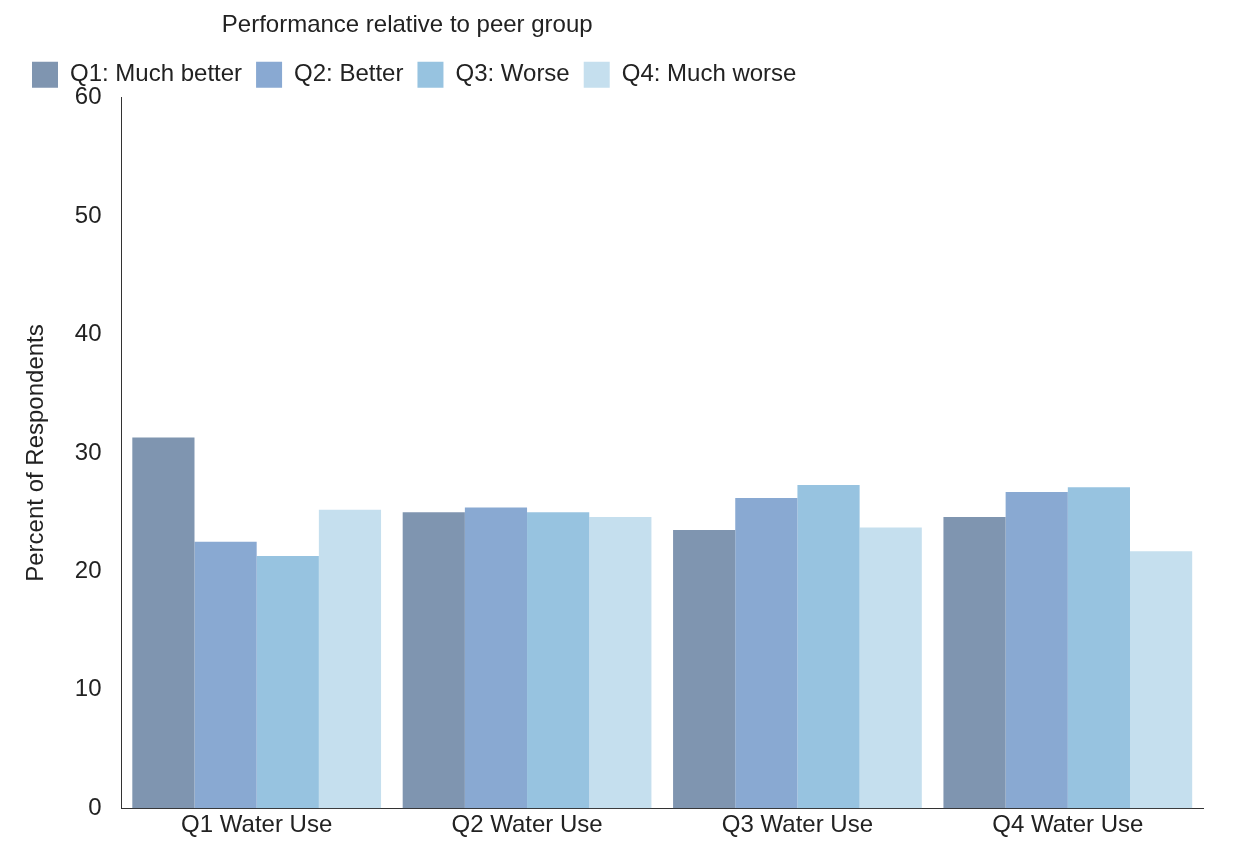  I want to click on x-tick-label: Q1 Water Use, so click(257, 824).